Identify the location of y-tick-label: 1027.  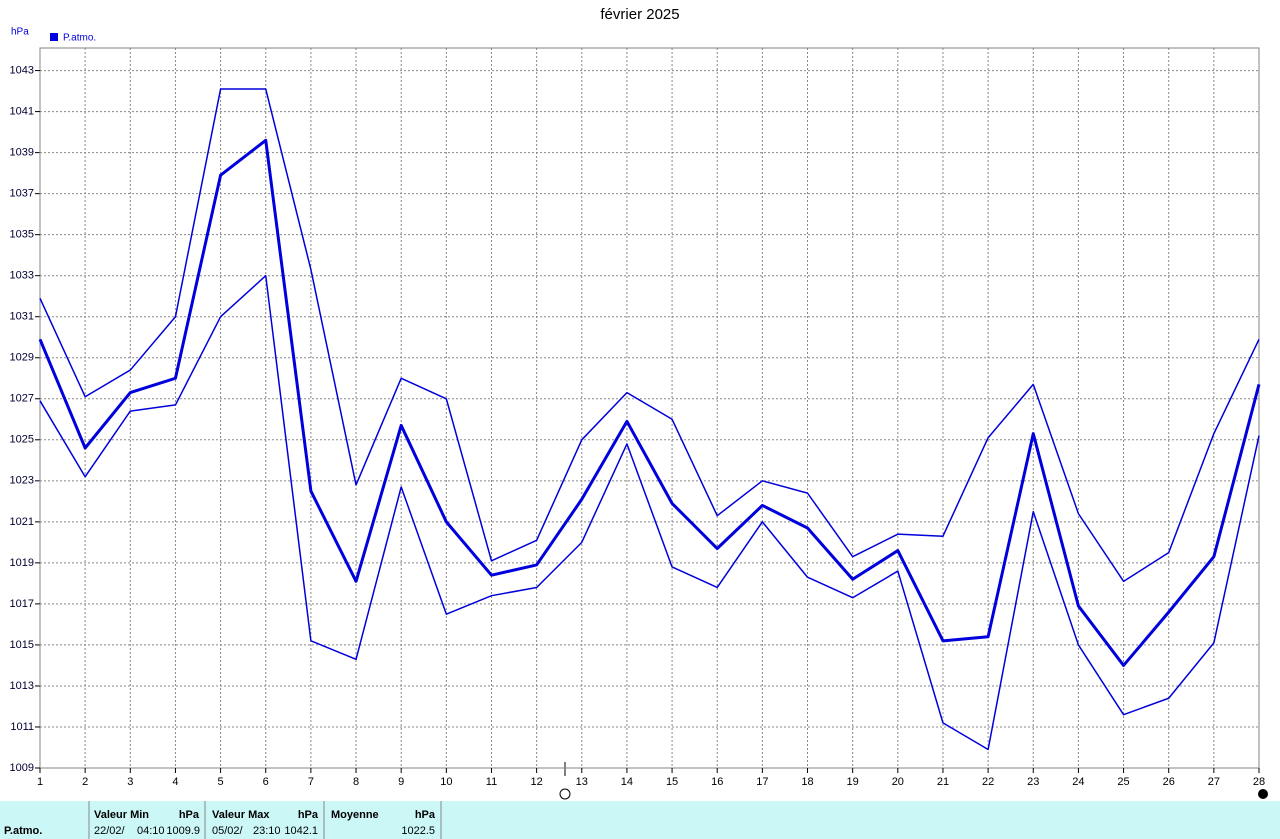
(22, 399).